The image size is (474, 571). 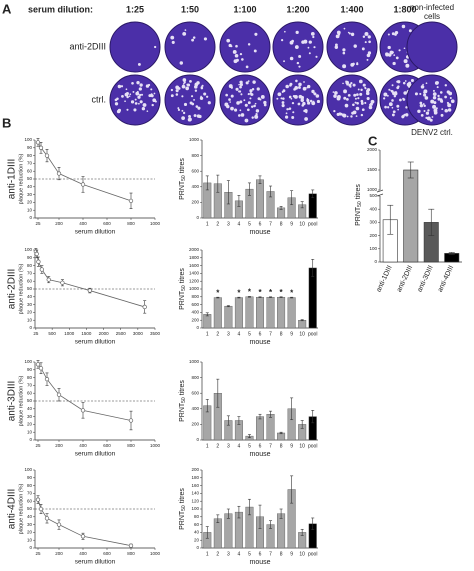 What do you see at coordinates (99, 99) in the screenshot?
I see `row-label: ctrl.` at bounding box center [99, 99].